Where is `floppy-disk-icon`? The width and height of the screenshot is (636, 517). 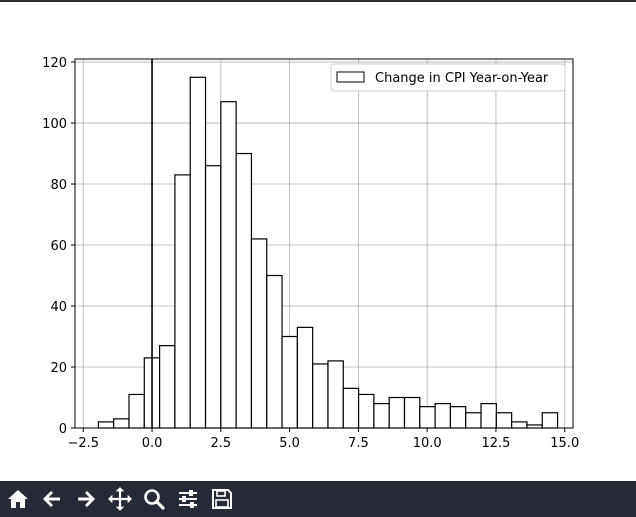
floppy-disk-icon is located at coordinates (222, 499).